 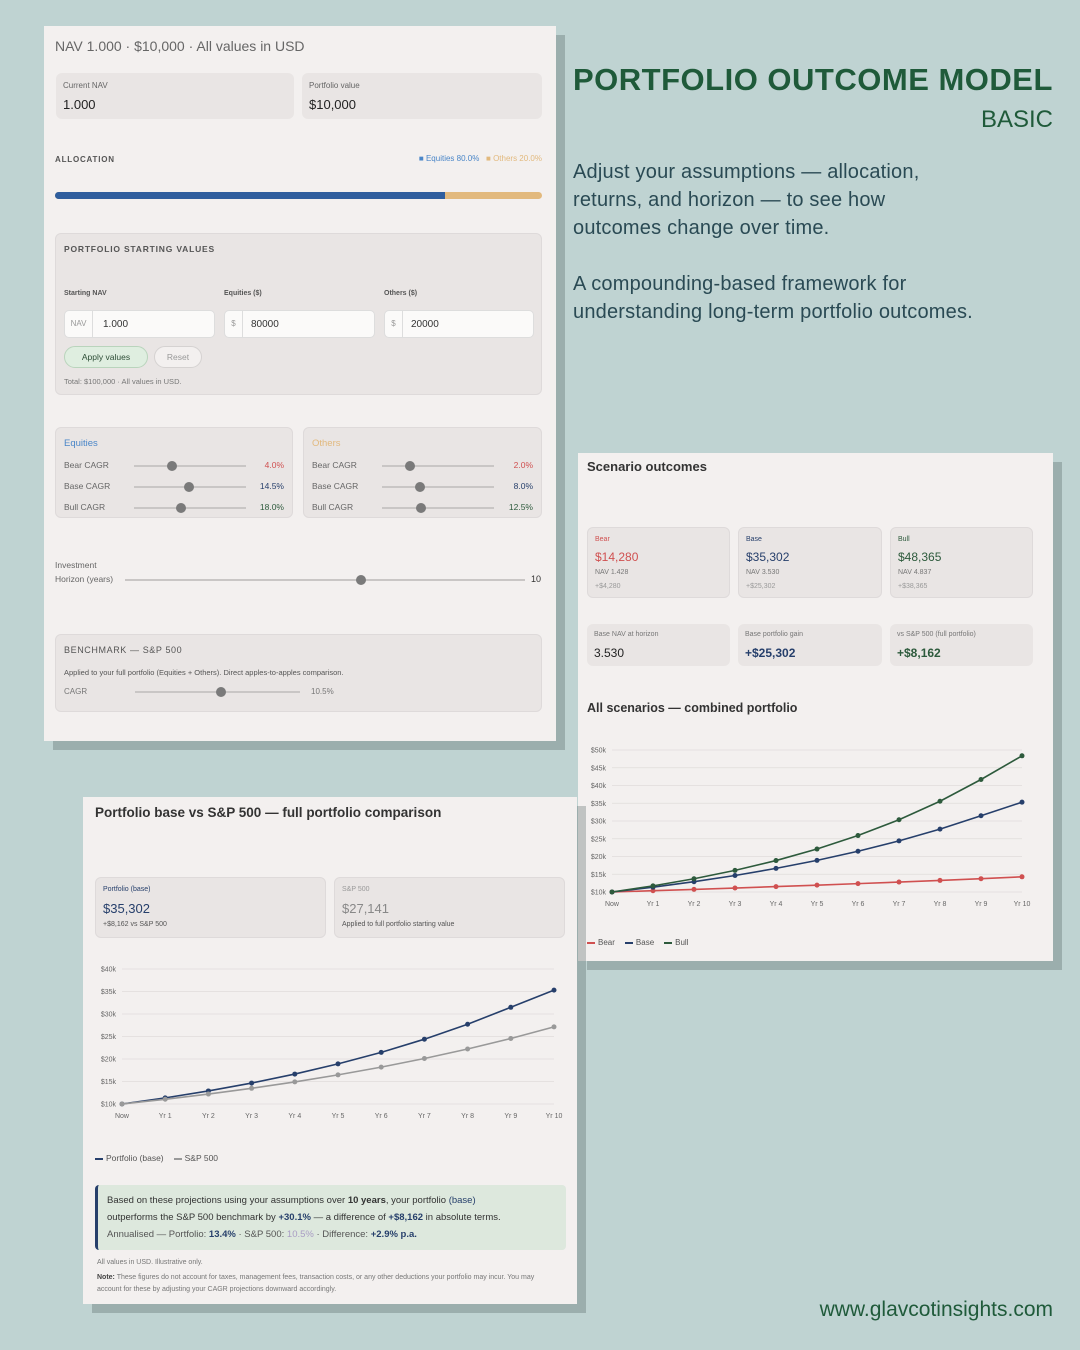 What do you see at coordinates (139, 324) in the screenshot?
I see `starting-nav-input: NAV 1.000` at bounding box center [139, 324].